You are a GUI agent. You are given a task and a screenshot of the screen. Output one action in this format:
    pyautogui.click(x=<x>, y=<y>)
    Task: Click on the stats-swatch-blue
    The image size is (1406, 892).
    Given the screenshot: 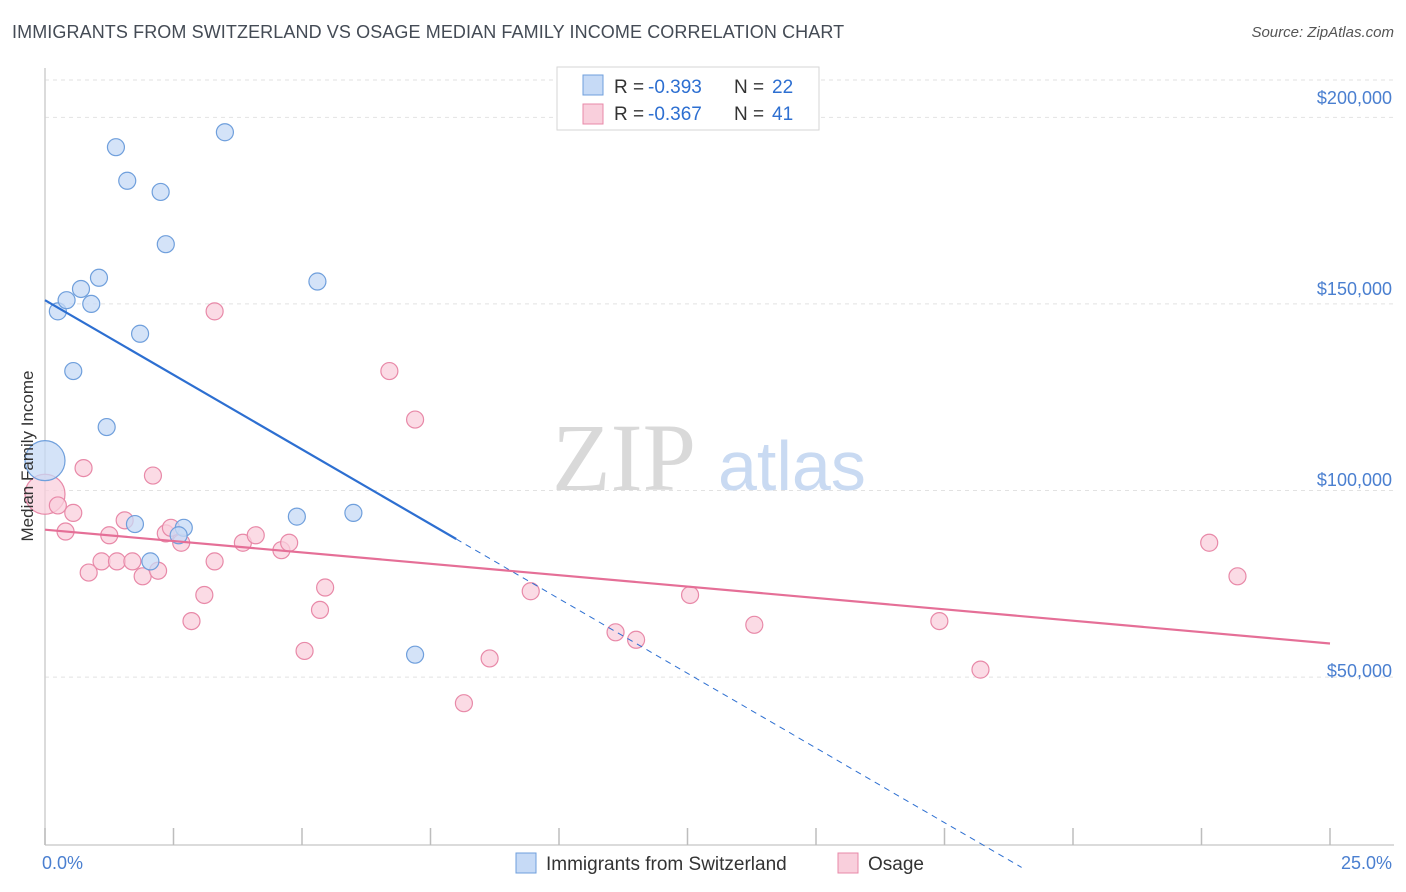 What is the action you would take?
    pyautogui.click(x=593, y=85)
    